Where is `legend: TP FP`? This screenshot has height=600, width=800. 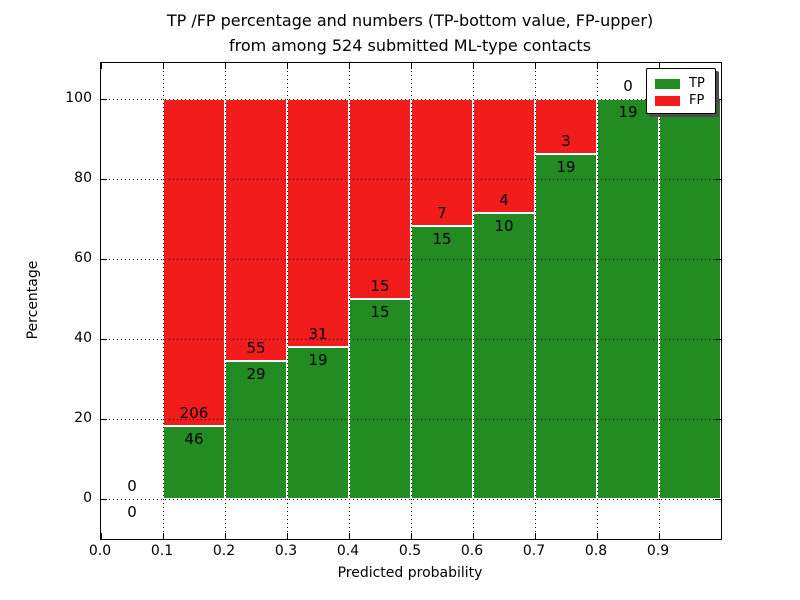 legend: TP FP is located at coordinates (681, 91).